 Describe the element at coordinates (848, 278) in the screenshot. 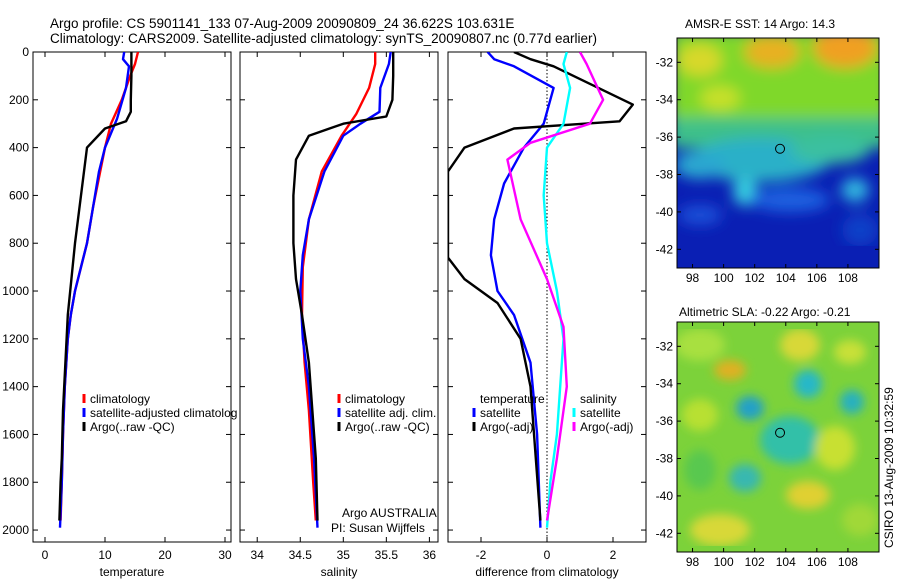

I see `sst_map-xtick-label: 108` at that location.